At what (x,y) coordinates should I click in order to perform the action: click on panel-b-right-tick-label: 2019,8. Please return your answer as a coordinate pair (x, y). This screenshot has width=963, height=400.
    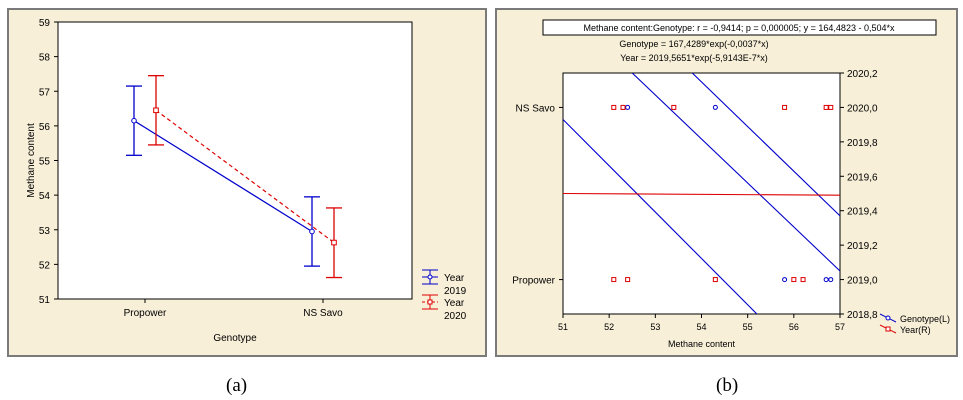
    Looking at the image, I should click on (862, 143).